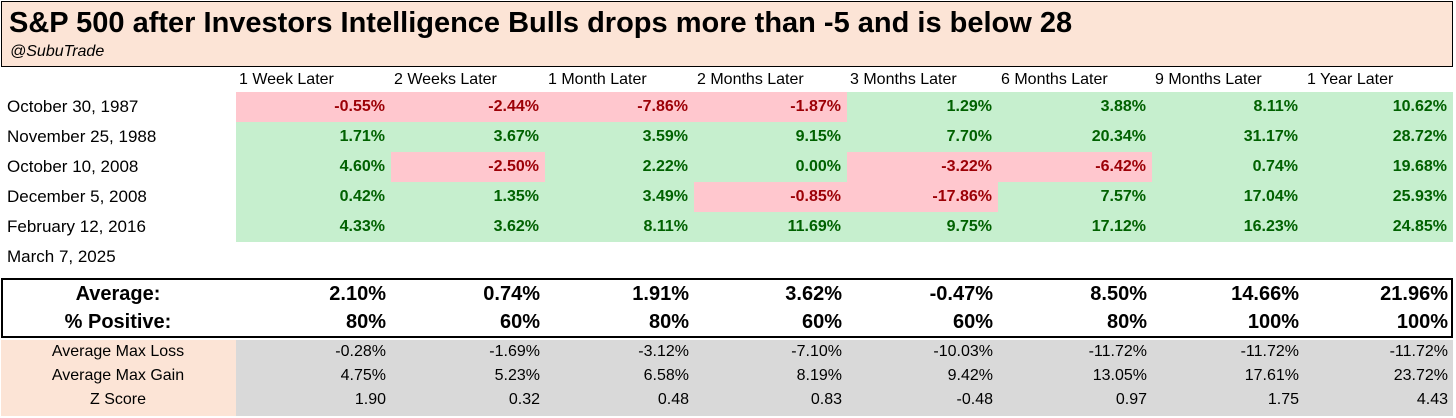 This screenshot has width=1456, height=418. Describe the element at coordinates (445, 79) in the screenshot. I see `column-header: 2 Weeks Later` at that location.